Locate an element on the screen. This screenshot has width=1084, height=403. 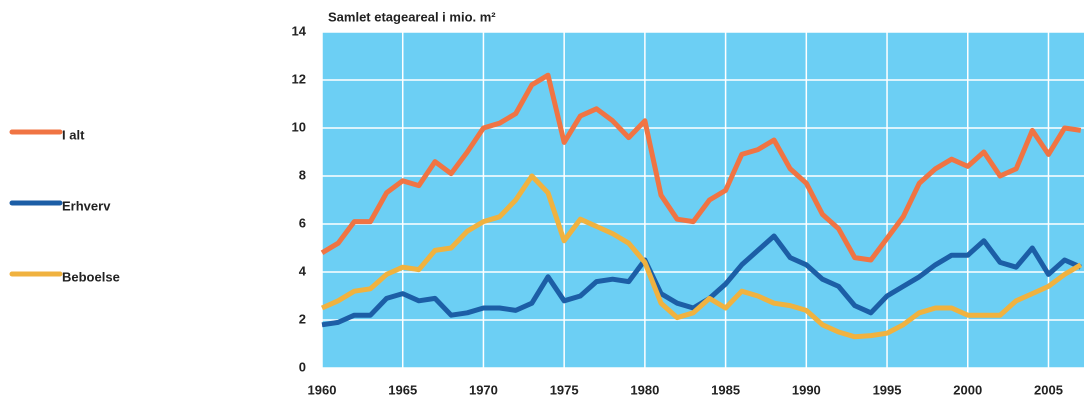
x-tick-label: 2005 is located at coordinates (1048, 389).